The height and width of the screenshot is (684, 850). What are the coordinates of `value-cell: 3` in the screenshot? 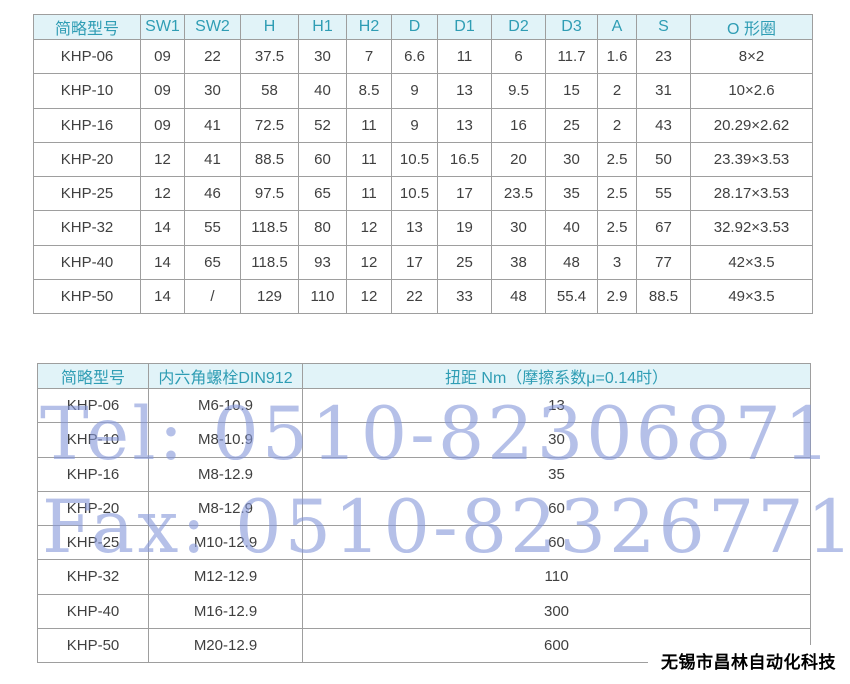 It's located at (617, 262).